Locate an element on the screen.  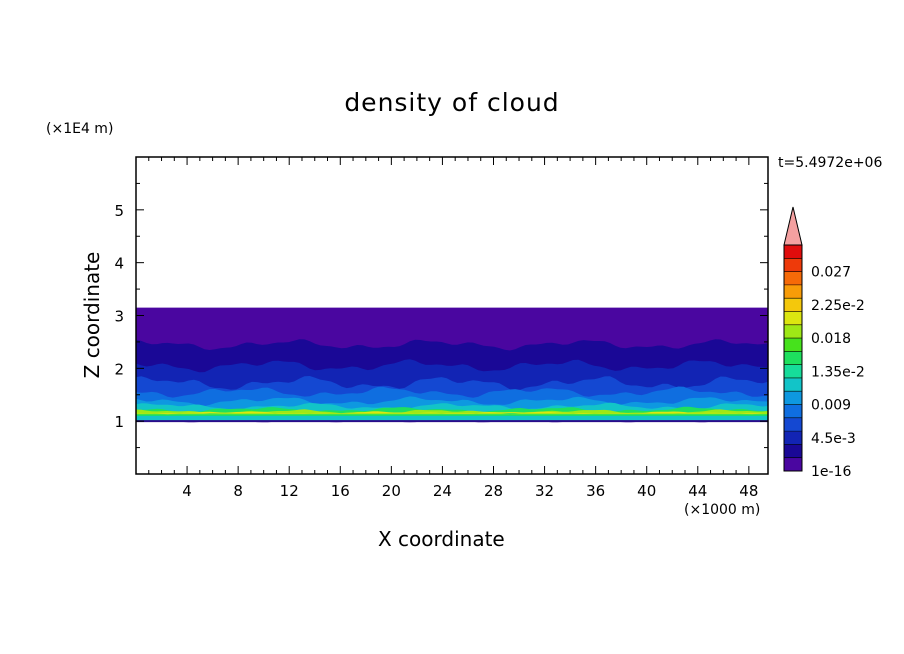
x-tick-label: 8 is located at coordinates (238, 491).